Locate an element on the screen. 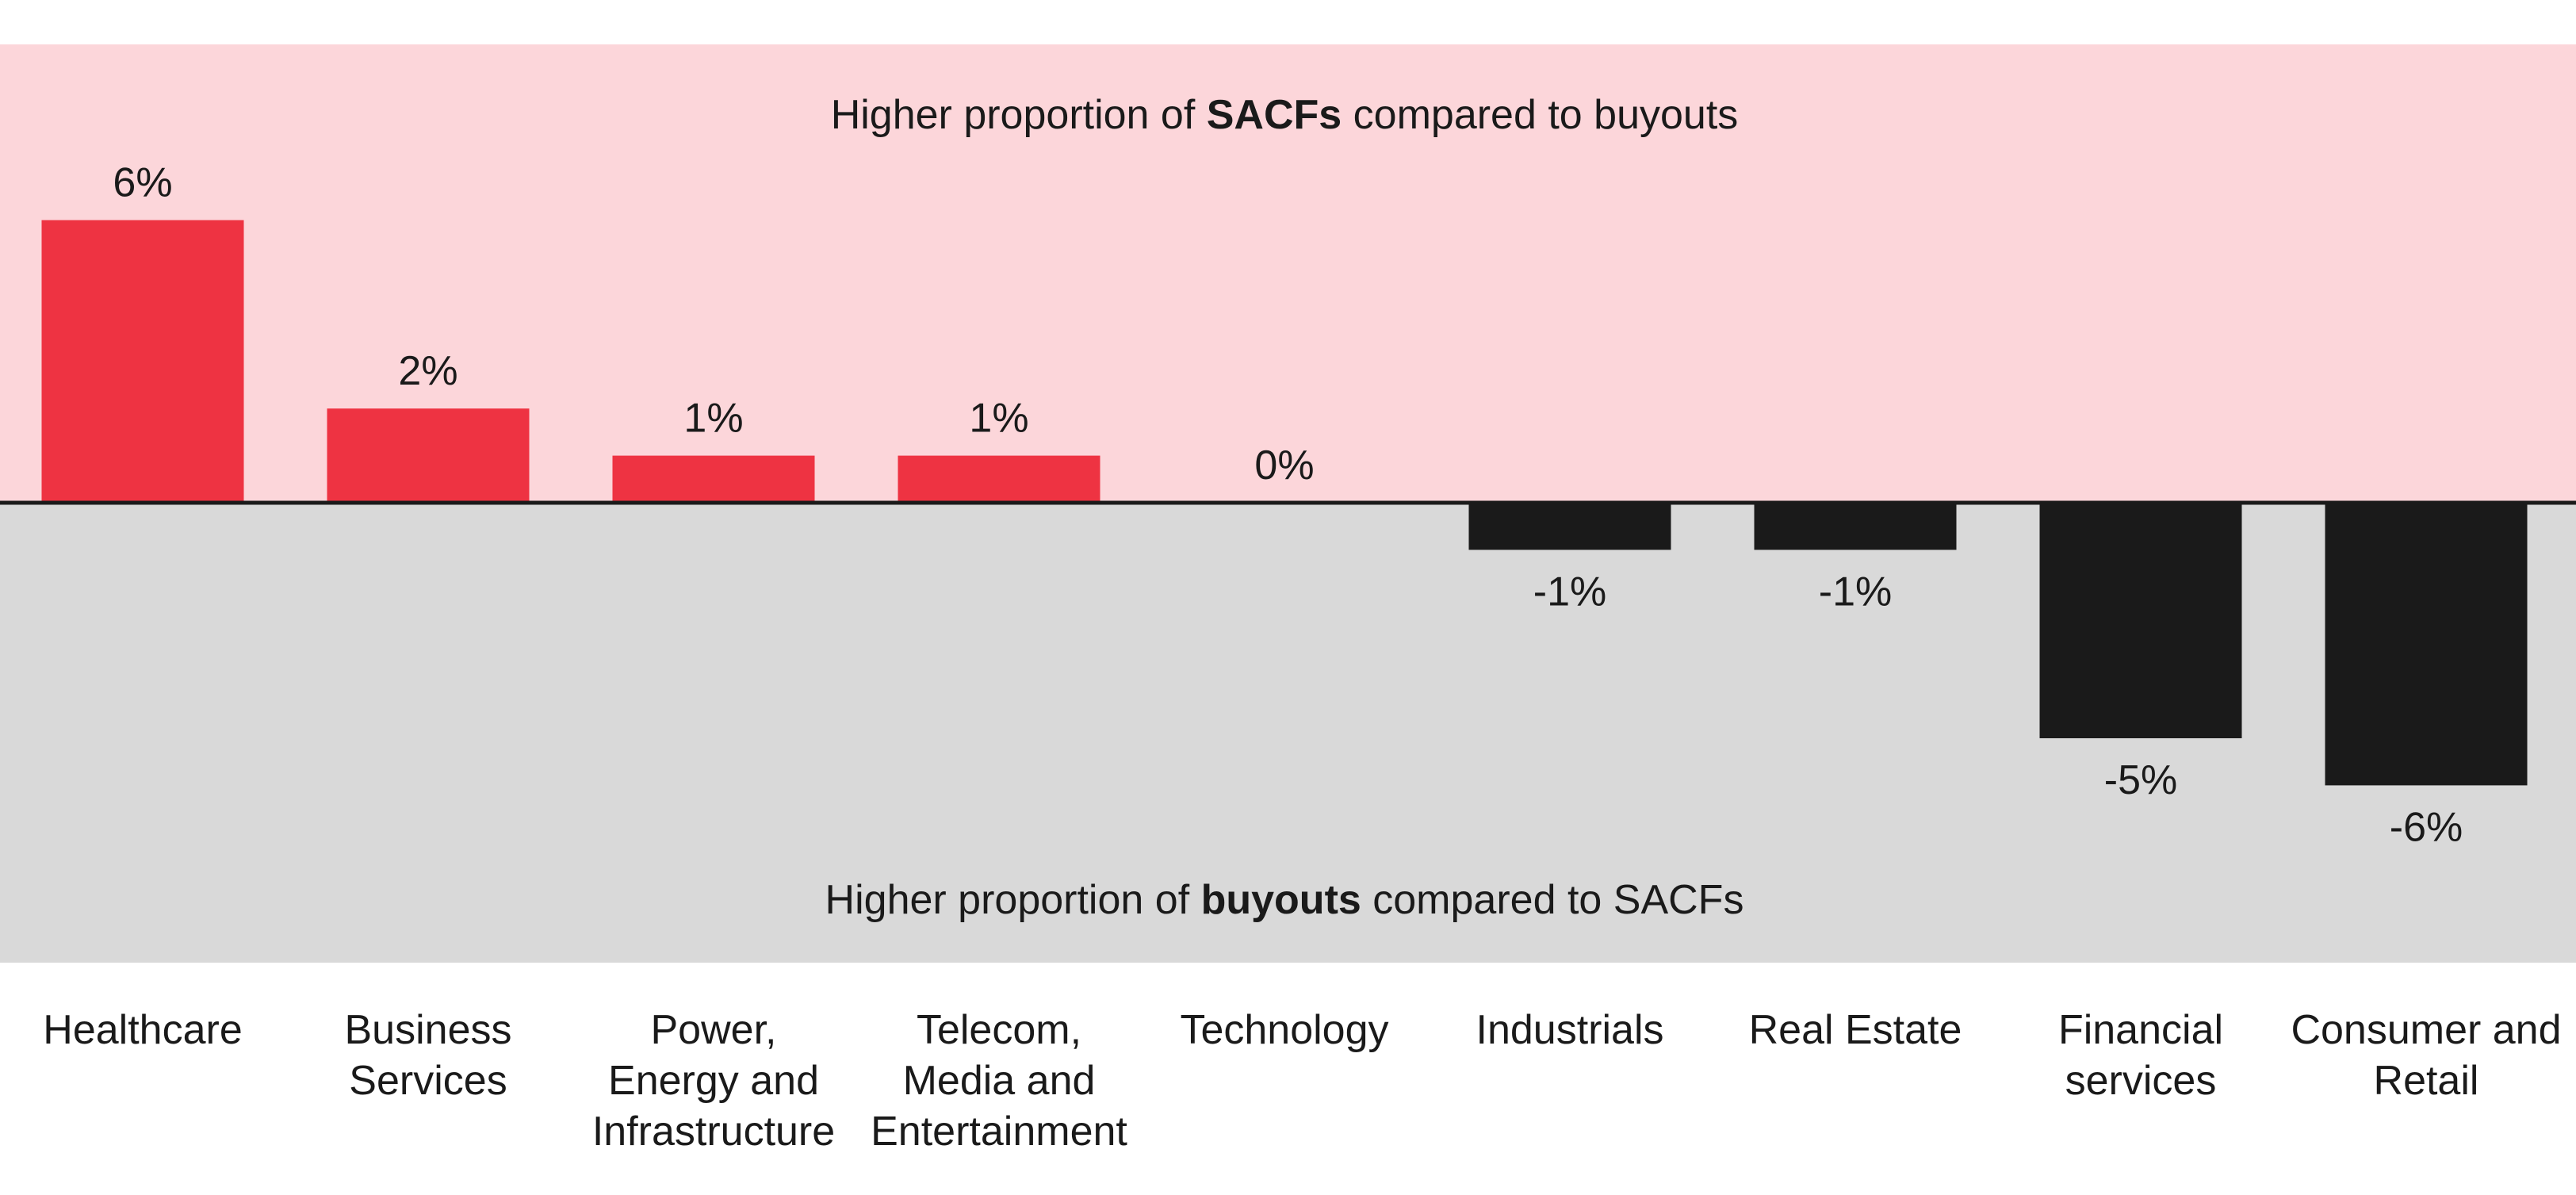  category-label: Entertainment is located at coordinates (999, 1132).